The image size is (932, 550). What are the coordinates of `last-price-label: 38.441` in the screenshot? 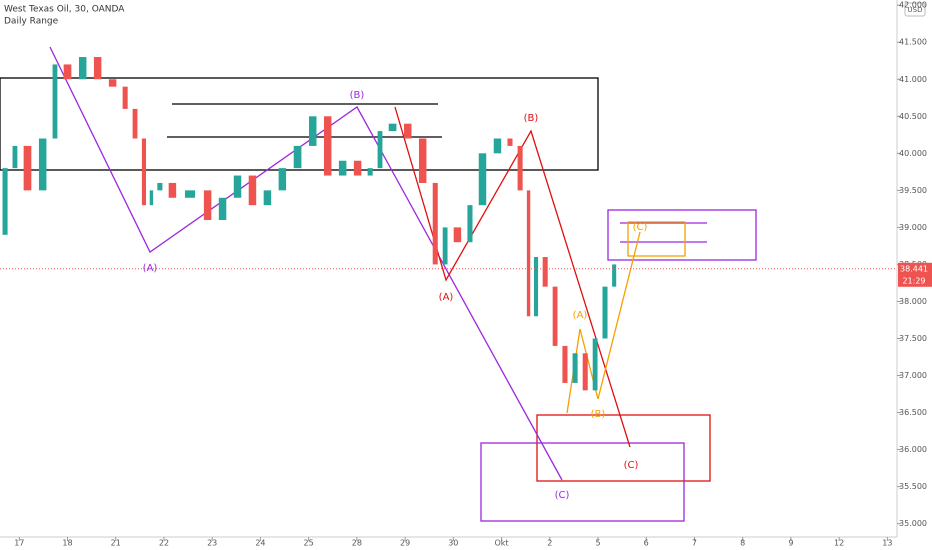 It's located at (914, 268).